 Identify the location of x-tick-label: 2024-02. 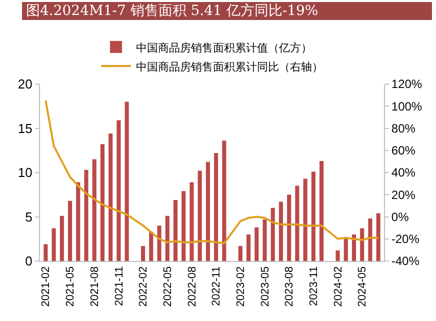
(338, 286).